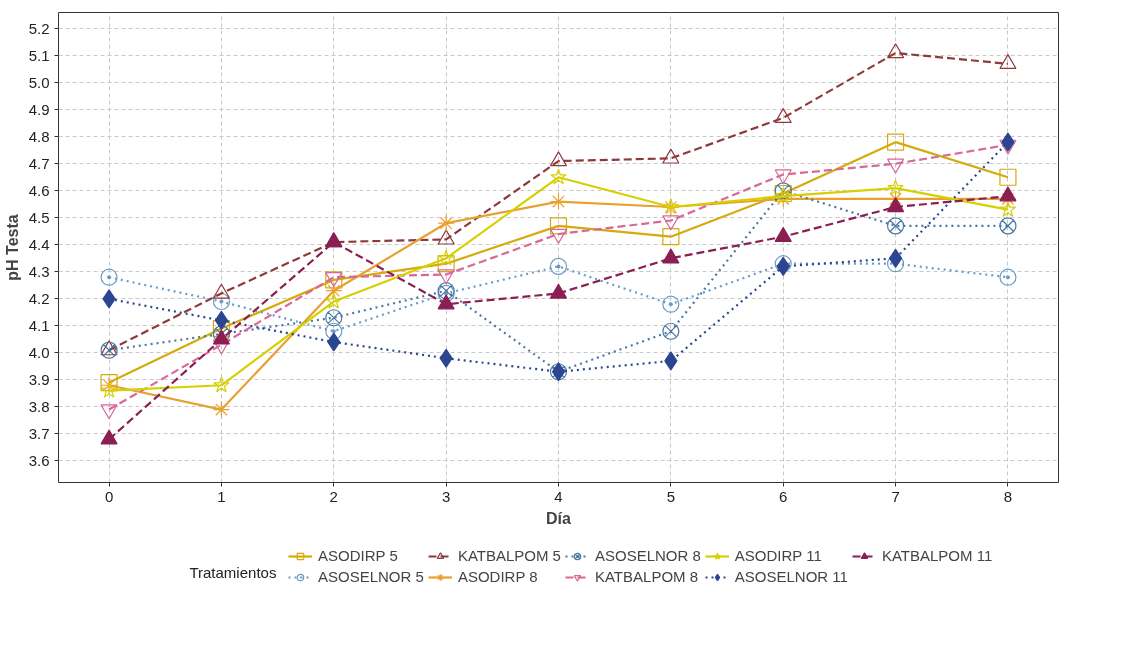  I want to click on y-tick-label: 4.0, so click(39, 352).